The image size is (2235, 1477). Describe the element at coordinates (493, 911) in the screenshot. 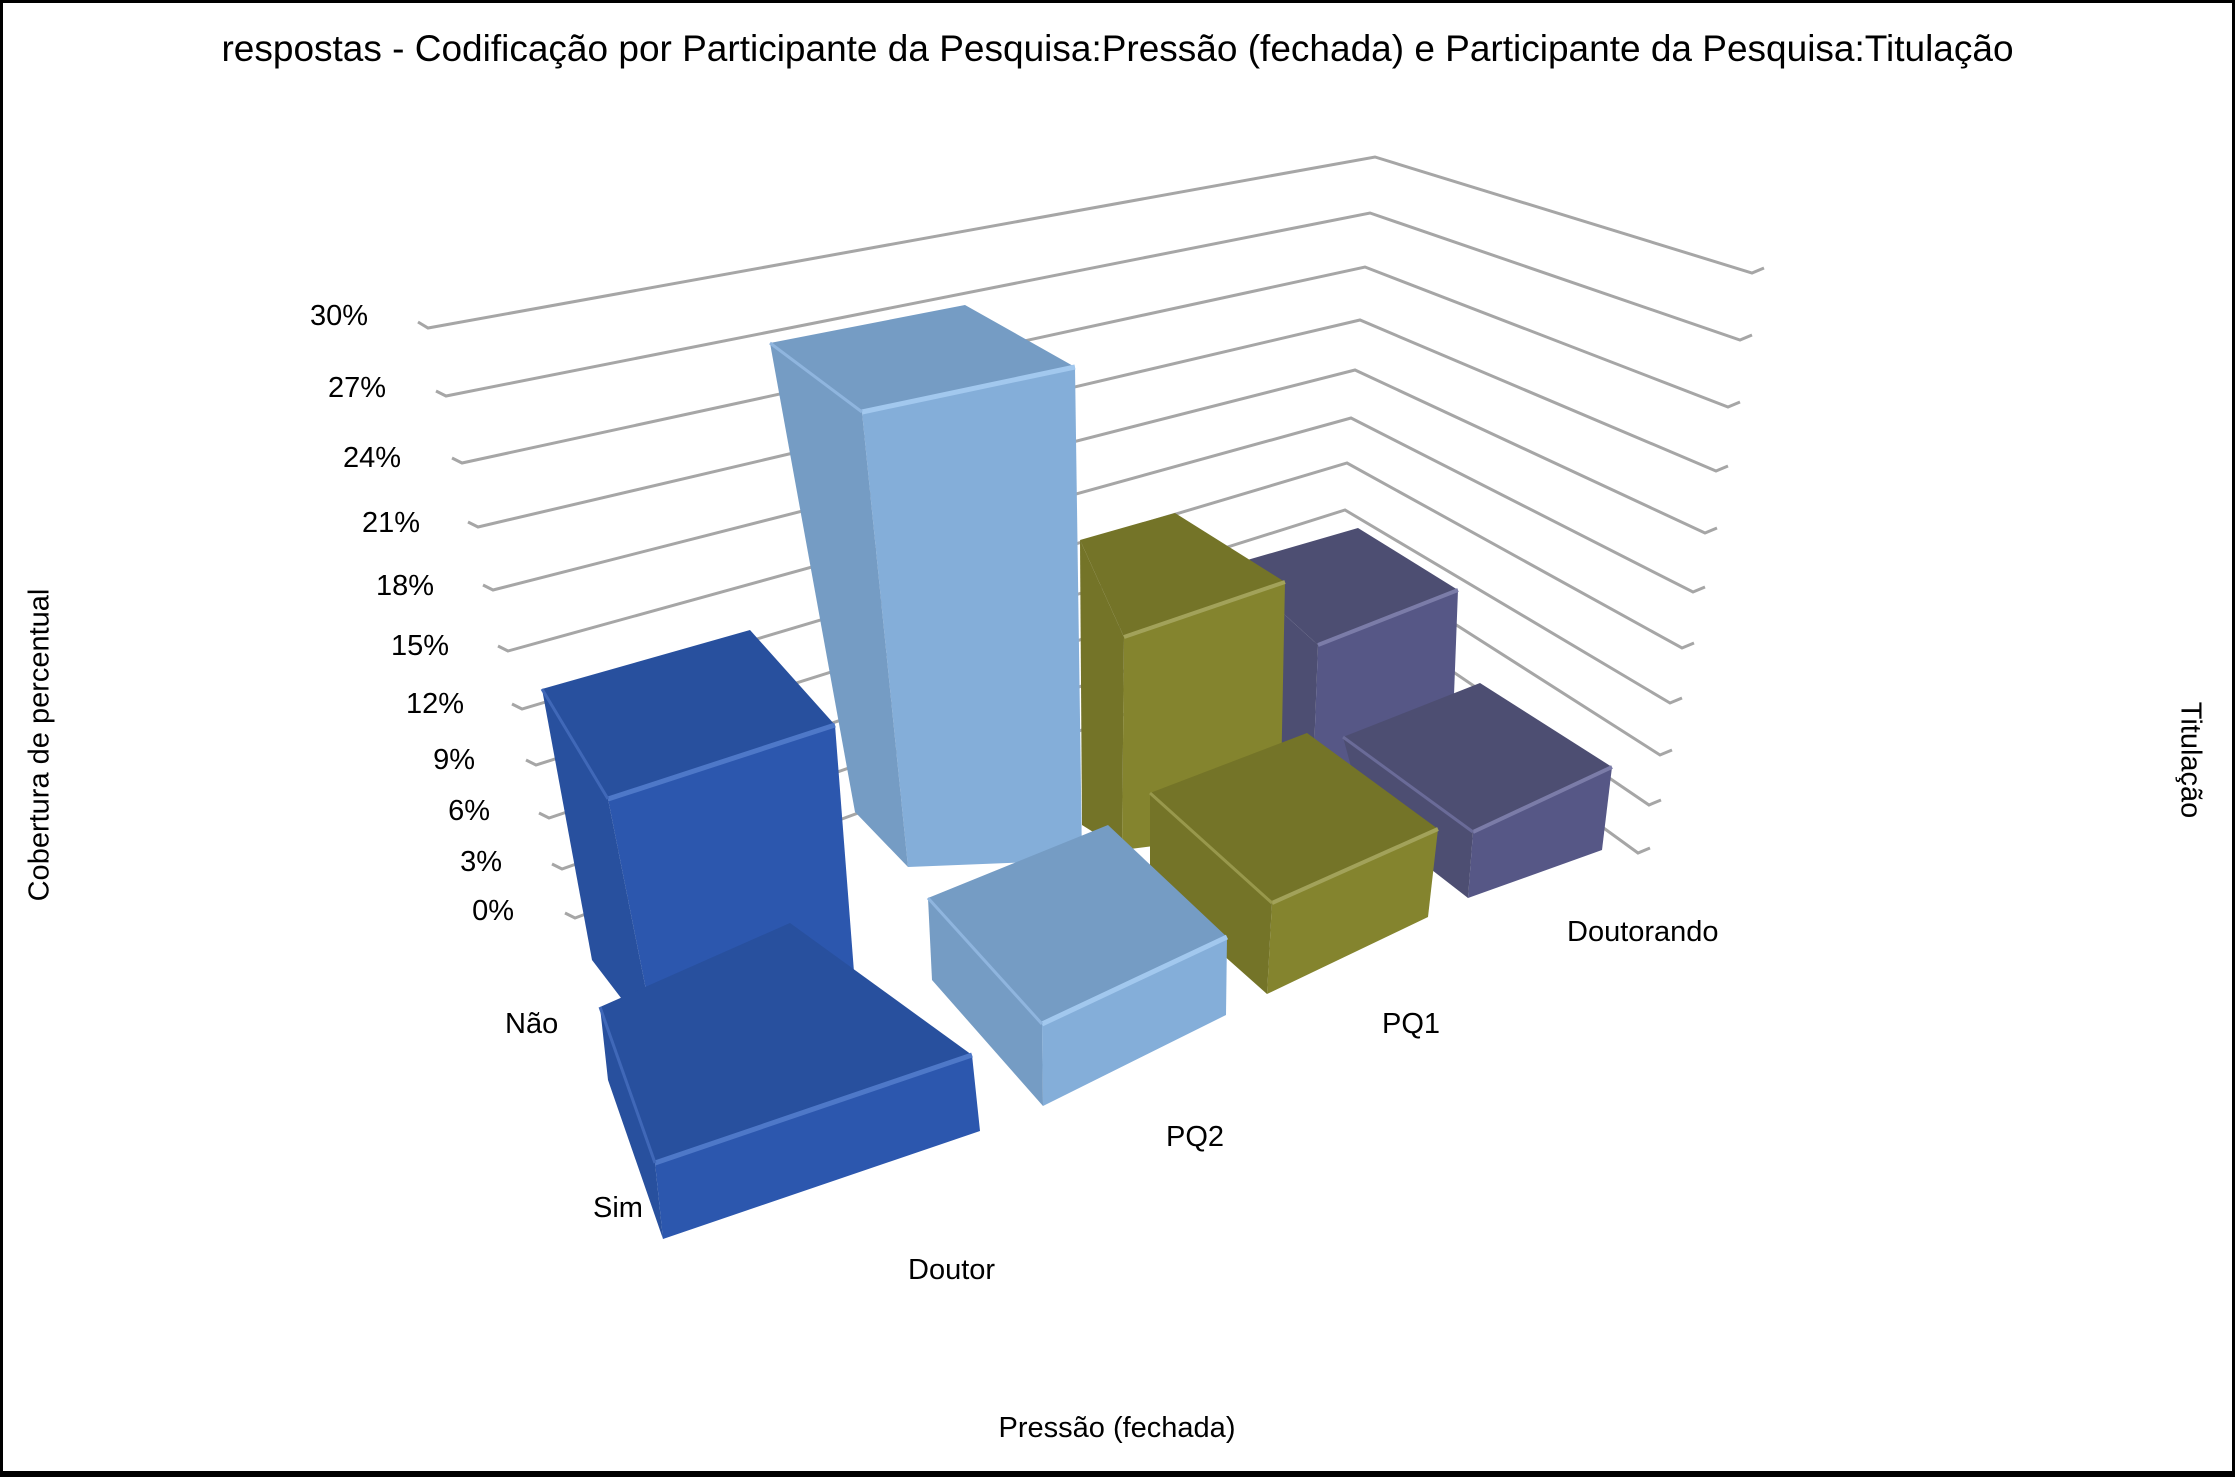

I see `tick-0: 0%` at that location.